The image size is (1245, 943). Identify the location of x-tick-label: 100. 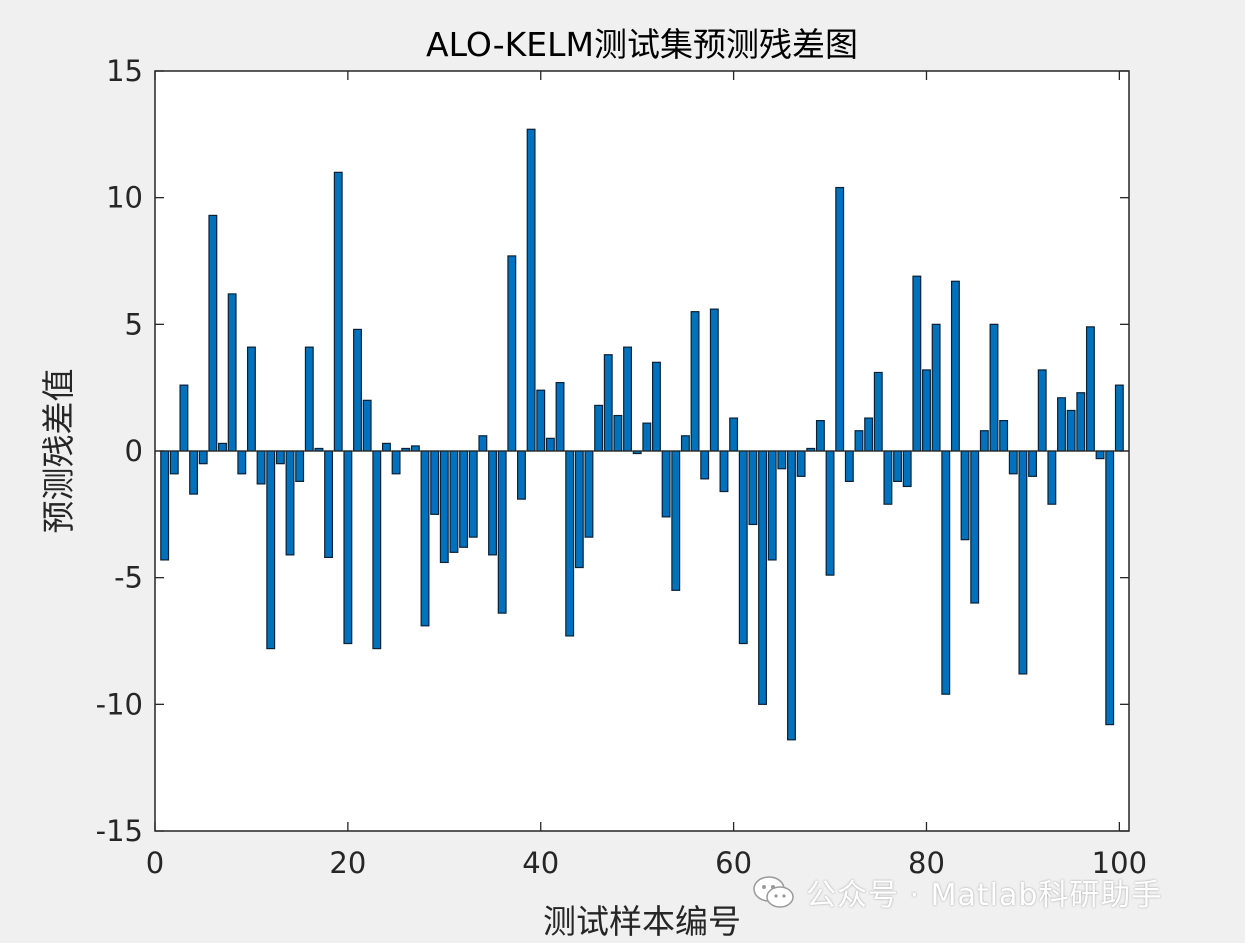
(1119, 863).